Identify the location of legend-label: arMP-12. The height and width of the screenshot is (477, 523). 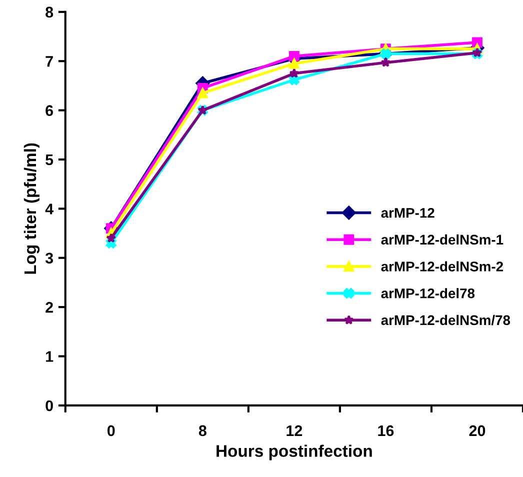
(407, 213).